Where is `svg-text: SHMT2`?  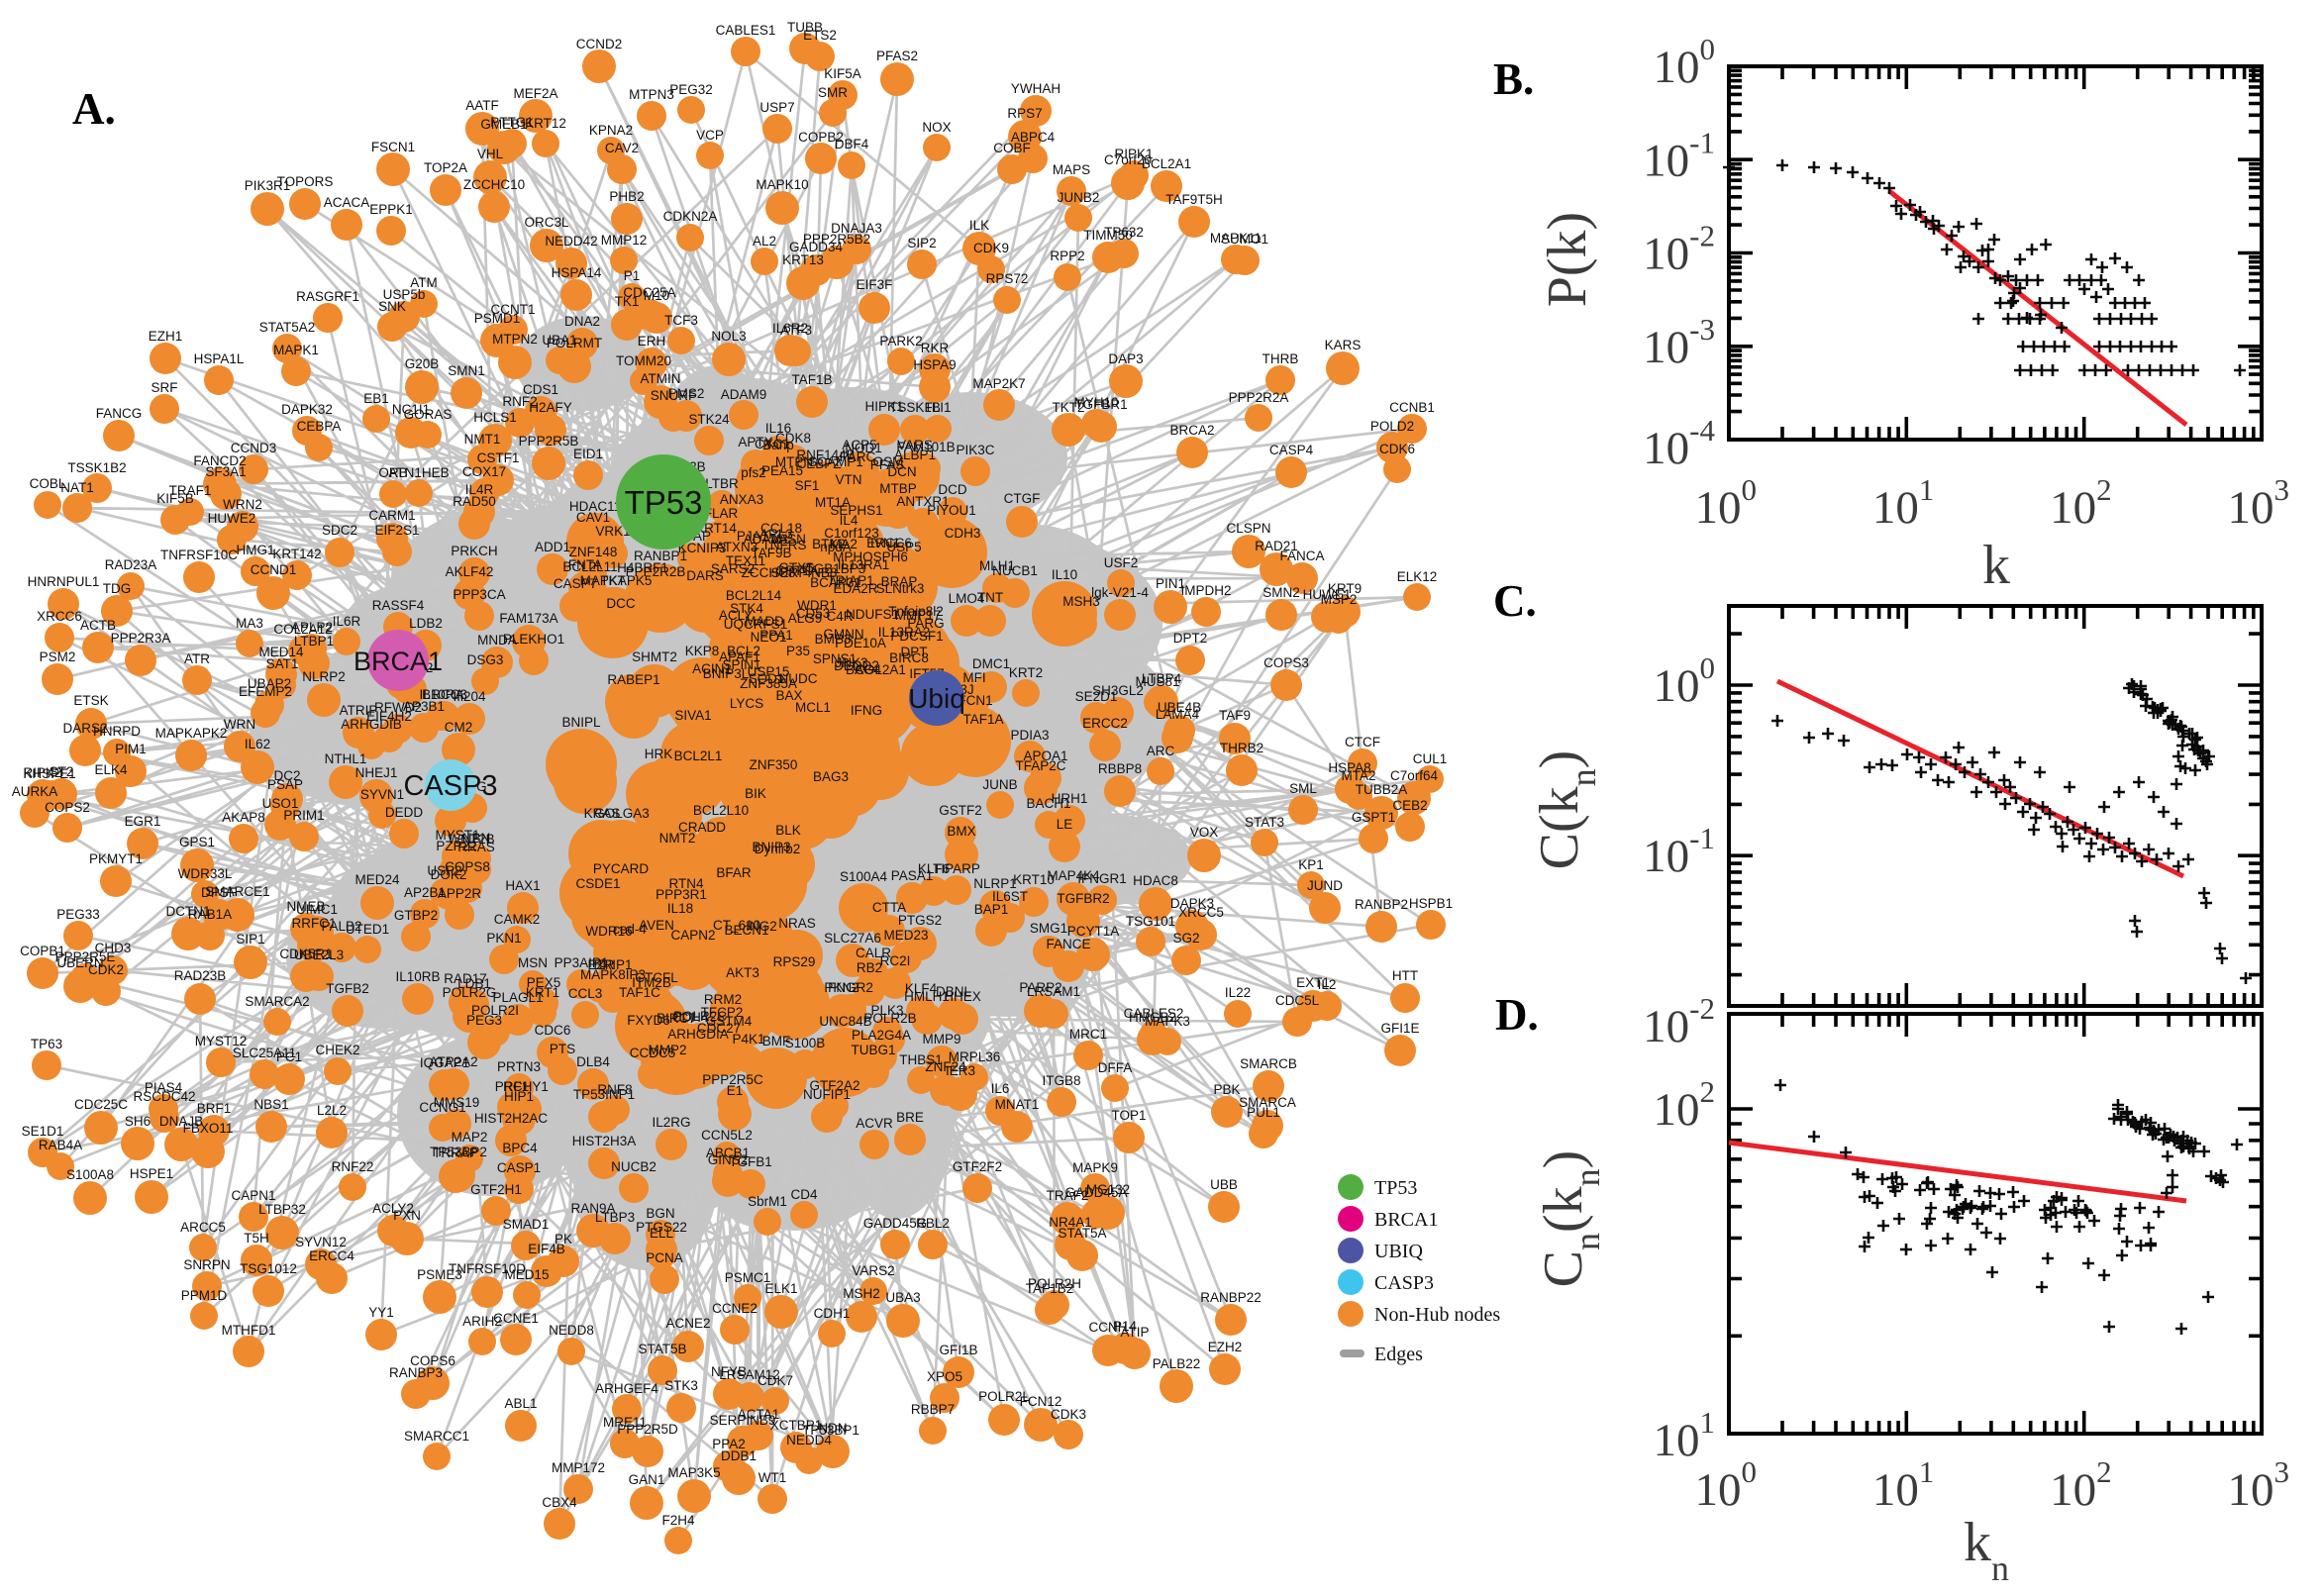 svg-text: SHMT2 is located at coordinates (654, 656).